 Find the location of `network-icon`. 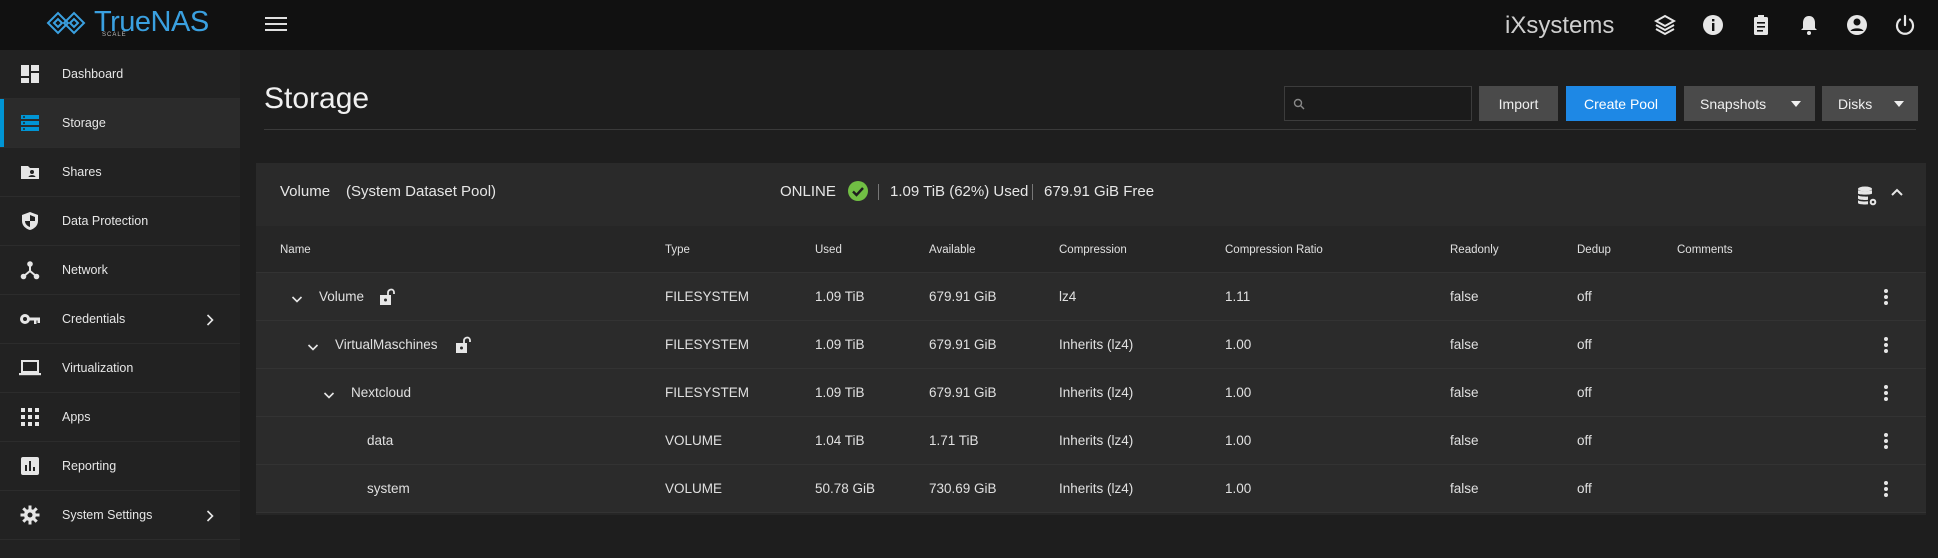

network-icon is located at coordinates (30, 270).